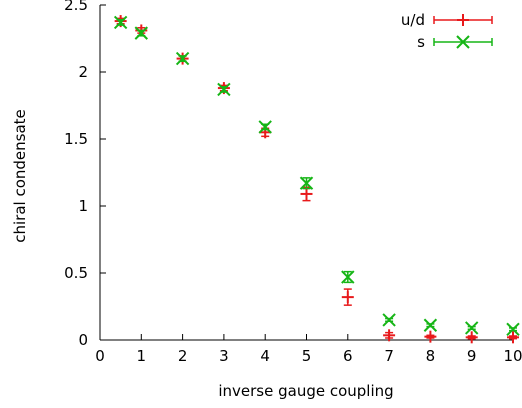  I want to click on y-tick-label: 2, so click(83, 72).